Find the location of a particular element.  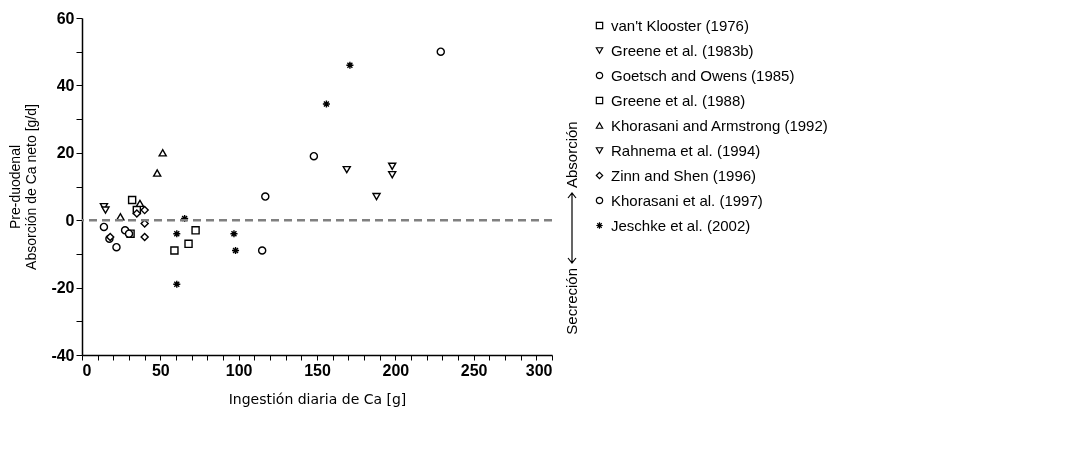

legend-label: Khorasani et al. (1997) is located at coordinates (687, 200).